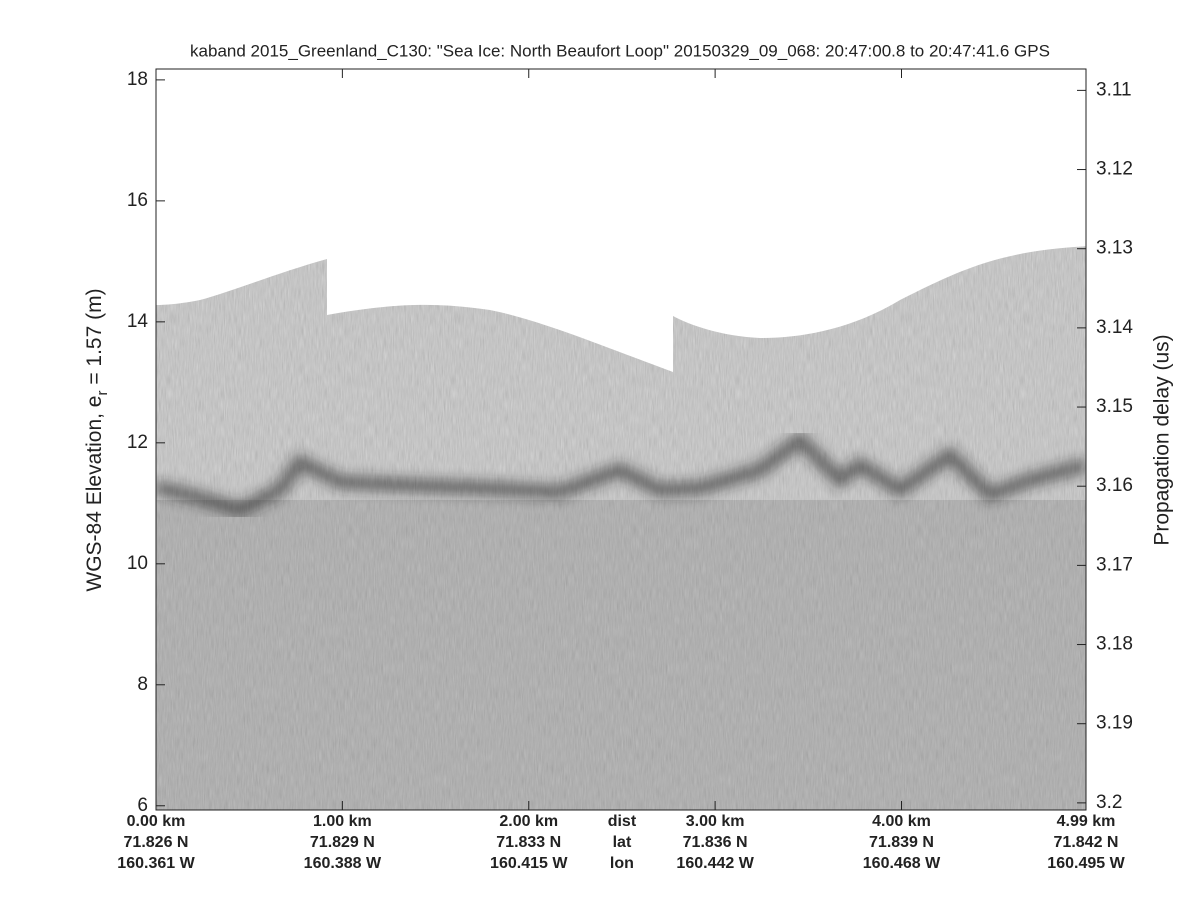 Image resolution: width=1200 pixels, height=900 pixels. Describe the element at coordinates (156, 821) in the screenshot. I see `x-tick-label: 0.00 km` at that location.